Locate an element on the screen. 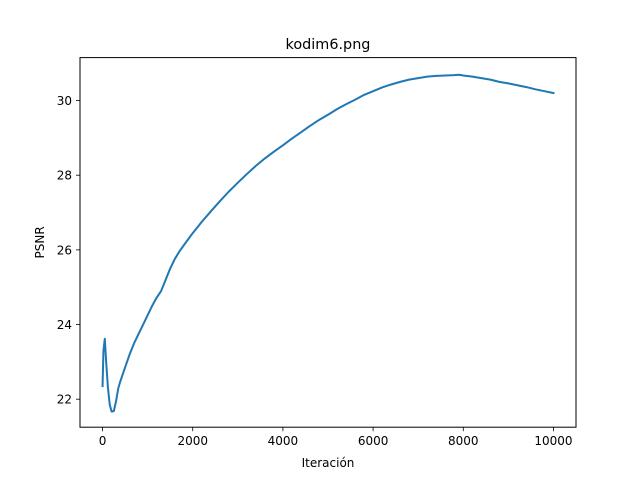 The width and height of the screenshot is (640, 480). x-tick-label: 4000 is located at coordinates (283, 441).